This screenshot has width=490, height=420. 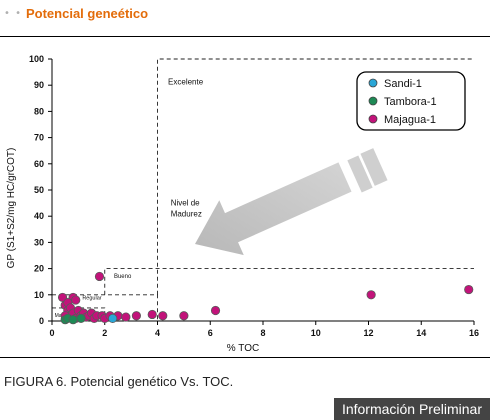 What do you see at coordinates (421, 333) in the screenshot?
I see `x-tick-label: 14` at bounding box center [421, 333].